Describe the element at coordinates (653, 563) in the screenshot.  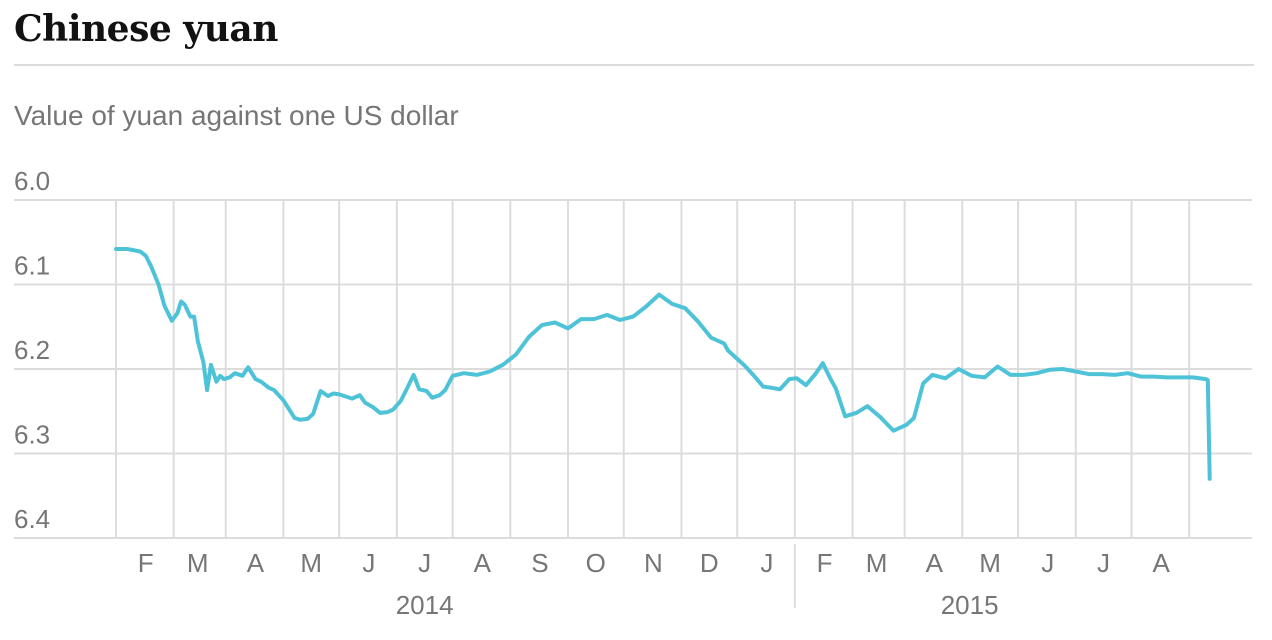
I see `x-tick-label: N` at that location.